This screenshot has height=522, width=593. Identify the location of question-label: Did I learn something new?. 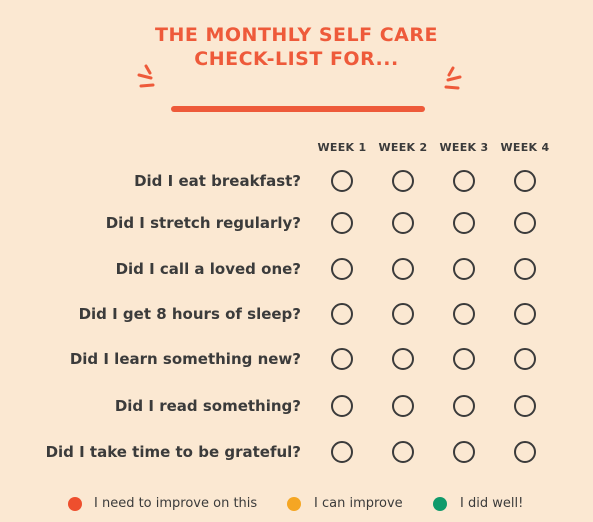
(185, 359).